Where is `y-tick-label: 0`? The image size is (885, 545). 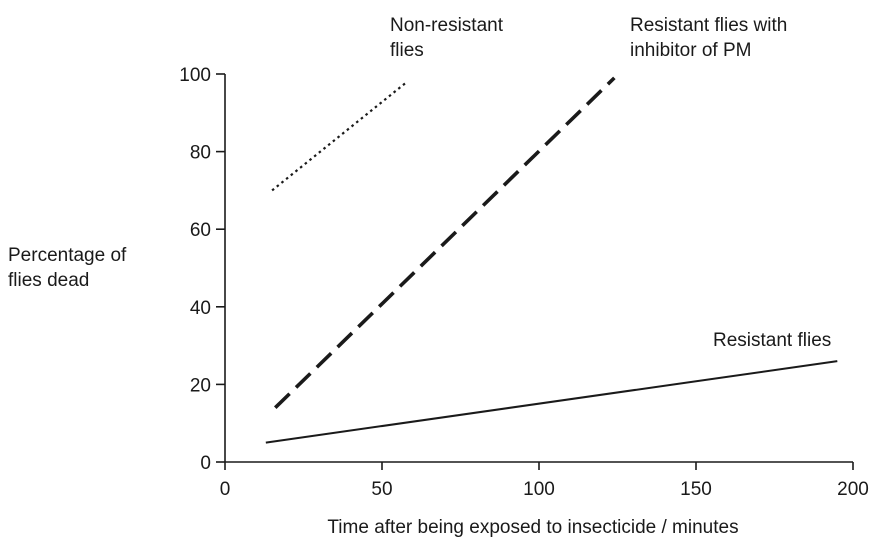 y-tick-label: 0 is located at coordinates (205, 463).